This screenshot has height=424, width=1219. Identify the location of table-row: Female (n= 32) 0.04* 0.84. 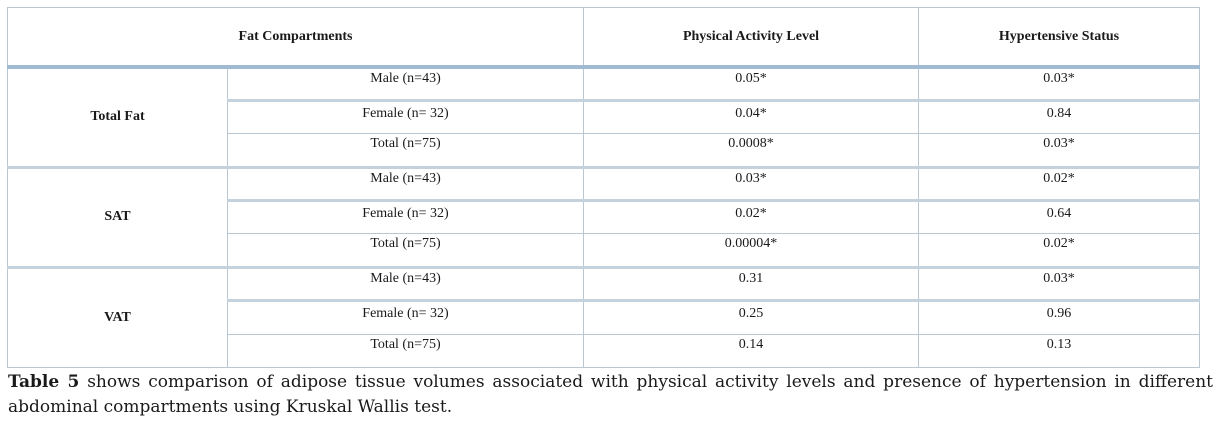
(604, 117).